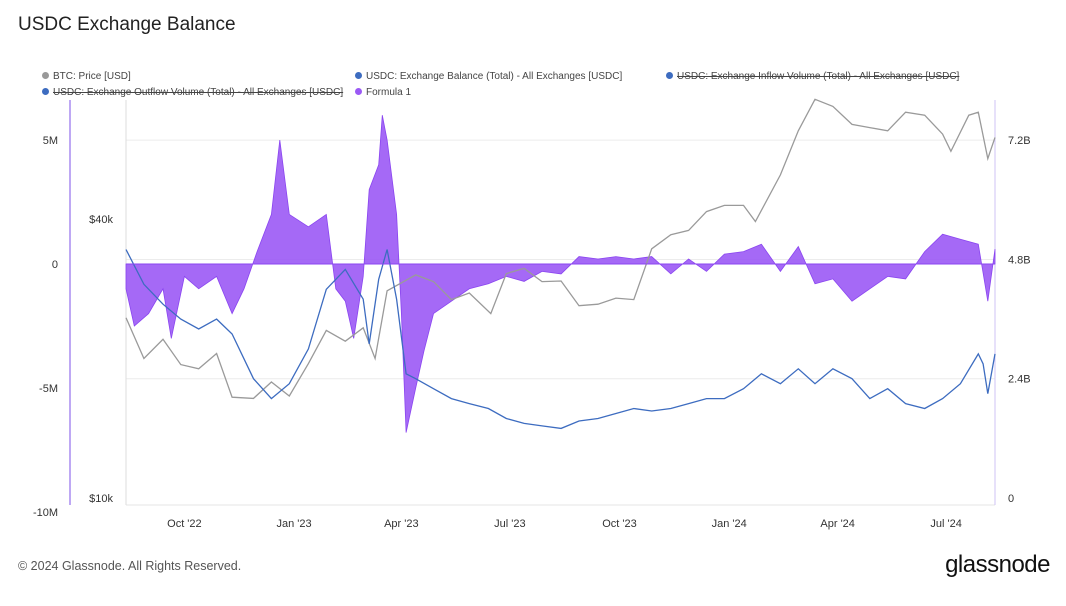  Describe the element at coordinates (130, 566) in the screenshot. I see `copyright: © 2024 Glassnode. All Rights Reserved.` at that location.